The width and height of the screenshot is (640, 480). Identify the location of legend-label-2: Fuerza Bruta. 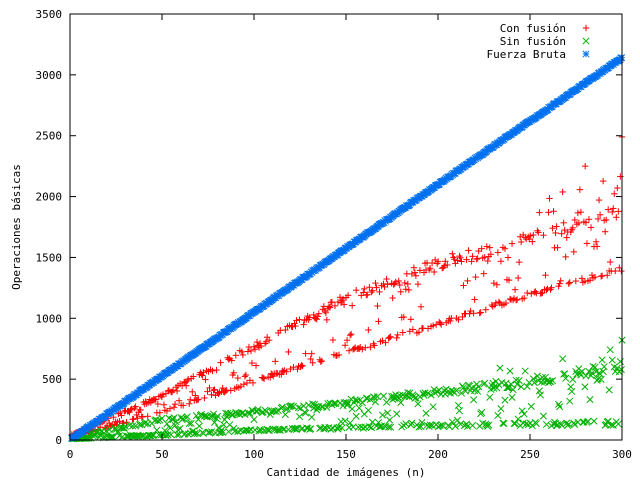
(526, 54).